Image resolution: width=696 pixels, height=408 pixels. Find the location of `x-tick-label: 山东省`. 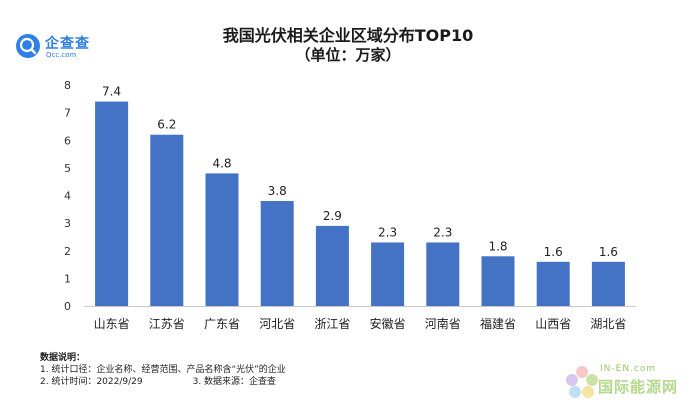

x-tick-label: 山东省 is located at coordinates (112, 324).